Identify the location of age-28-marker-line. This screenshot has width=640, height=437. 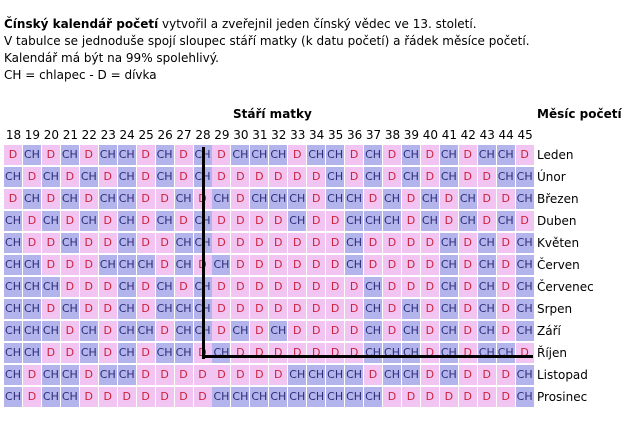
(203, 253).